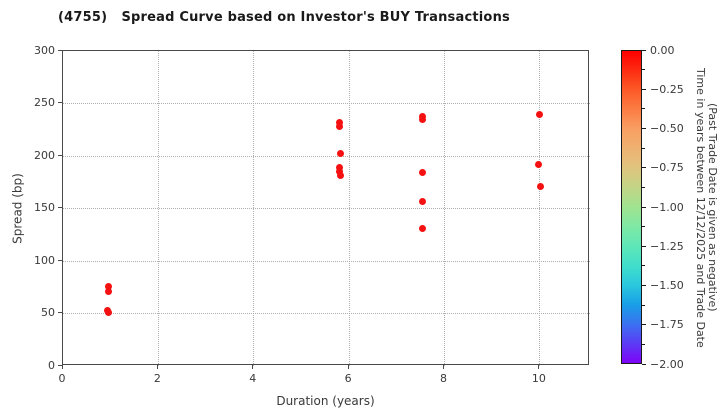 Image resolution: width=720 pixels, height=420 pixels. Describe the element at coordinates (631, 207) in the screenshot. I see `colorbar` at that location.